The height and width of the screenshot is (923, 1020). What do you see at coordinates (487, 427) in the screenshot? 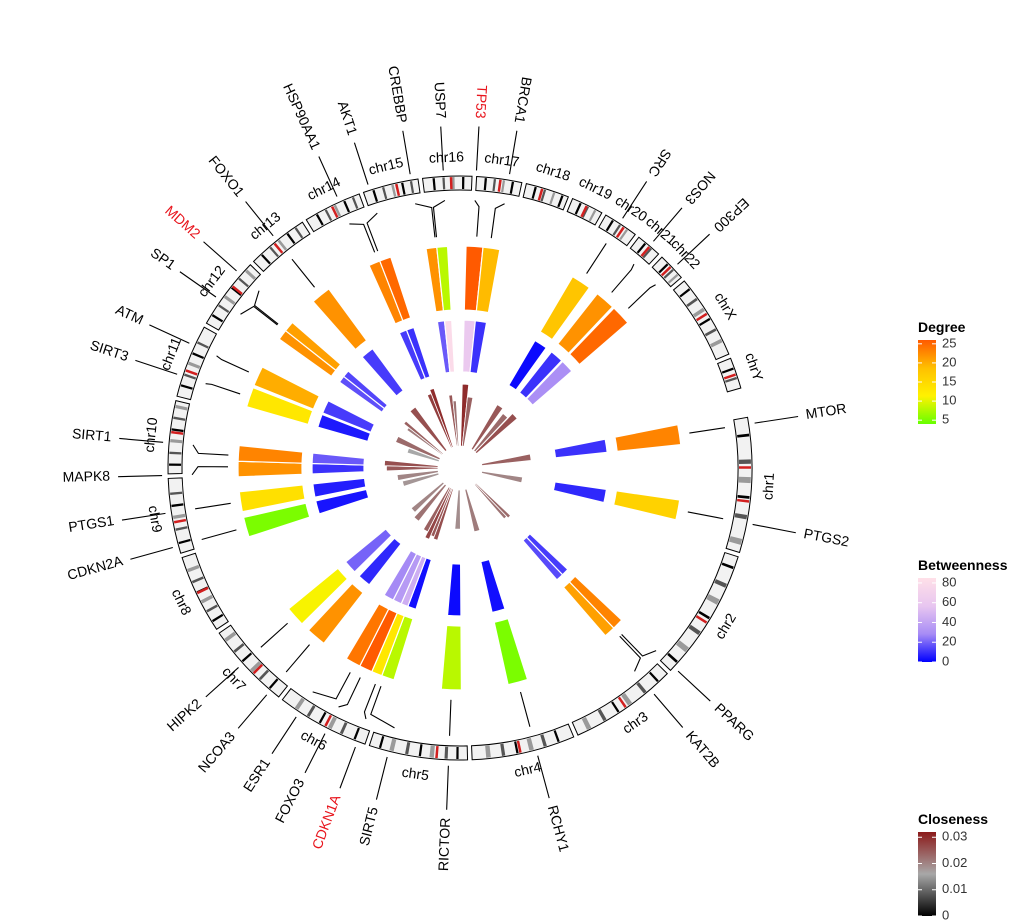
I see `closeness-bar-SRC` at bounding box center [487, 427].